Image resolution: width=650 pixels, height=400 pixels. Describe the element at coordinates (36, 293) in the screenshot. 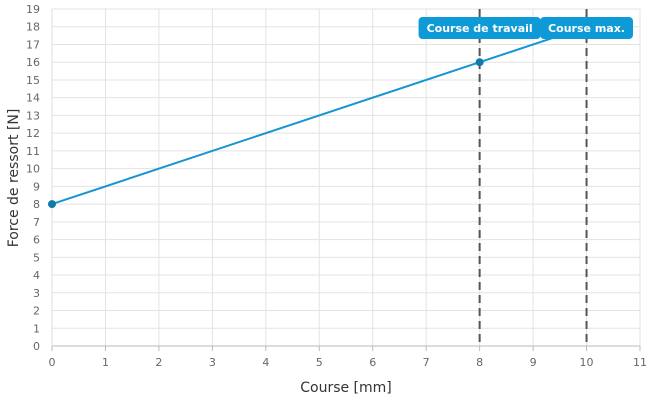

I see `y-tick-label: 3` at that location.